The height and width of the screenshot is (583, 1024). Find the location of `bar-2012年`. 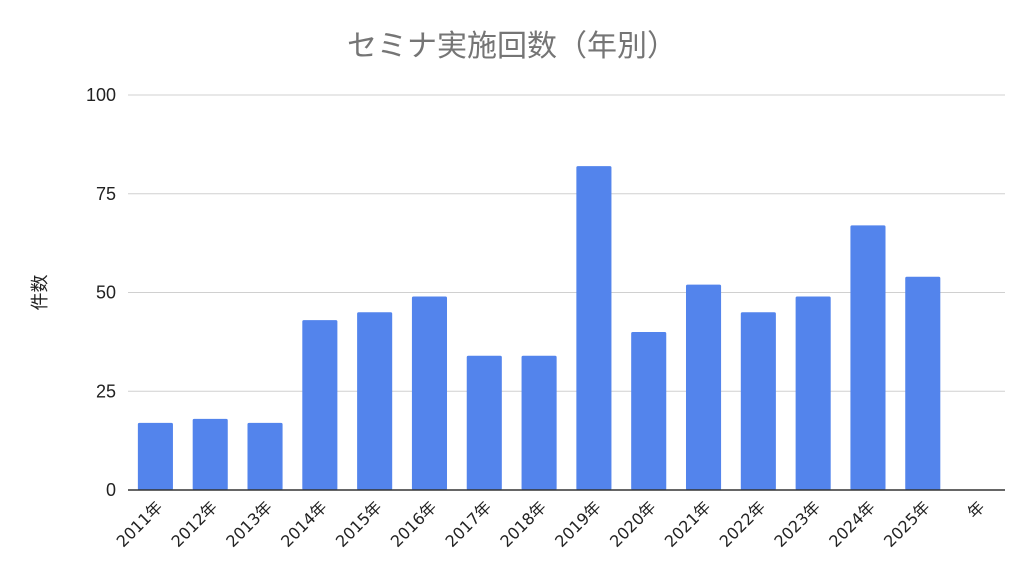

bar-2012年 is located at coordinates (210, 454).